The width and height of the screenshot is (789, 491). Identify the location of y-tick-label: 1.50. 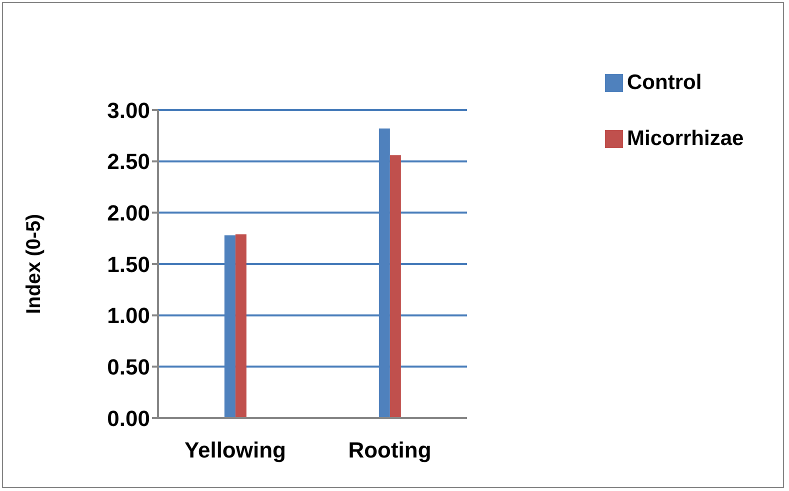
(128, 264).